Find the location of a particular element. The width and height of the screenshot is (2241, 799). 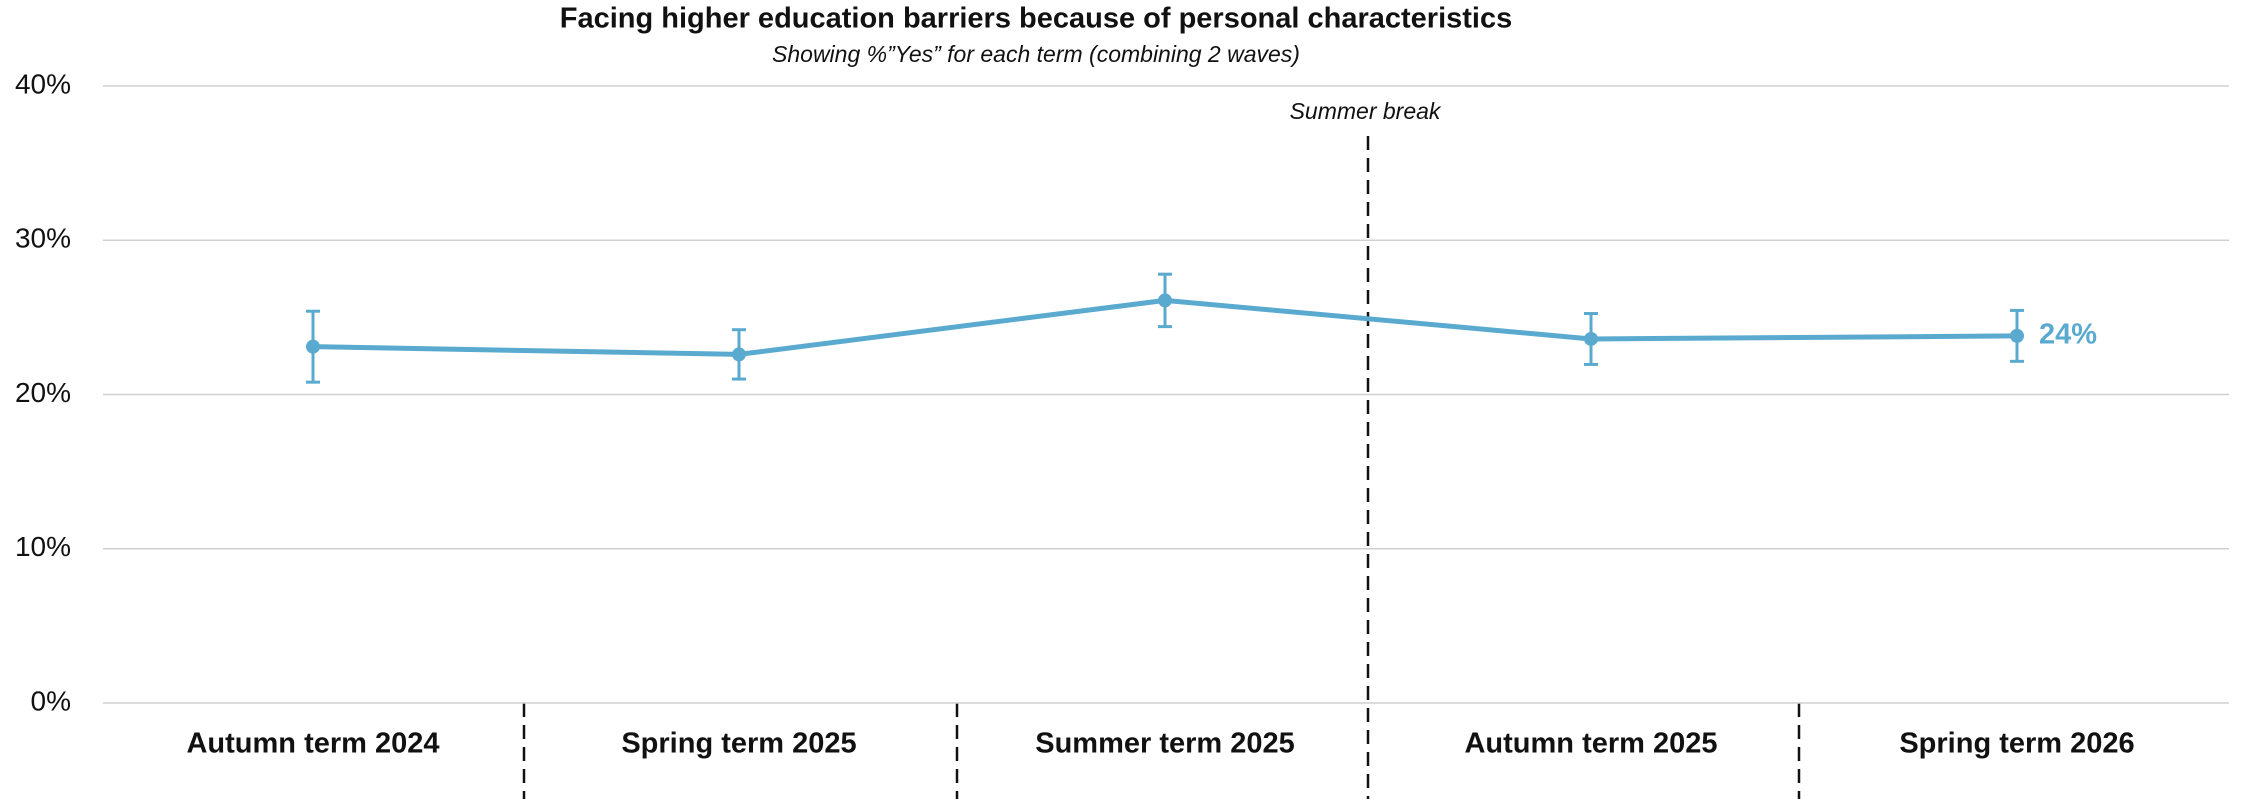

x-tick-label: Autumn term 2024 is located at coordinates (312, 744).